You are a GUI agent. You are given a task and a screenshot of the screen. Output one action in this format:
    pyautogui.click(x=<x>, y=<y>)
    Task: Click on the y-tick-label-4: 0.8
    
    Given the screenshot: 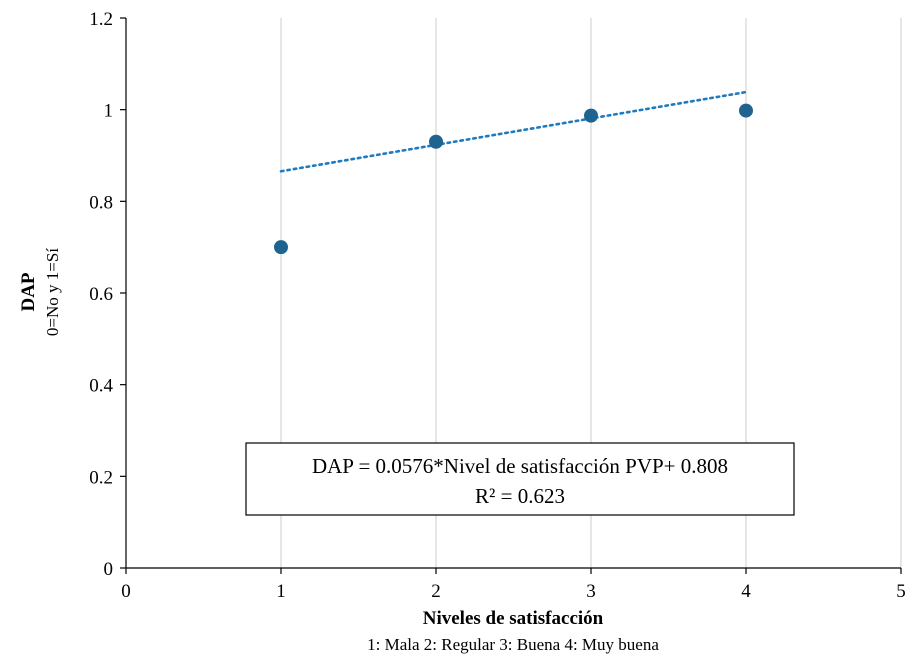 What is the action you would take?
    pyautogui.click(x=101, y=202)
    